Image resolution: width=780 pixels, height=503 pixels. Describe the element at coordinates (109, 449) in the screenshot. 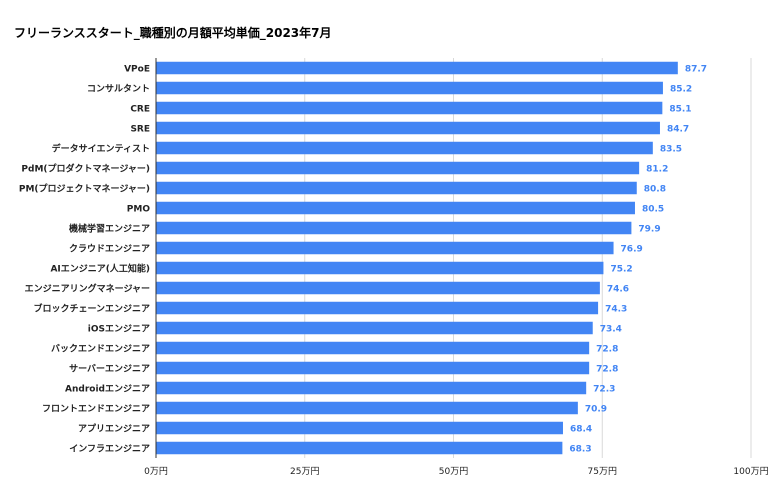

I see `category-label: インフラエンジニア` at that location.